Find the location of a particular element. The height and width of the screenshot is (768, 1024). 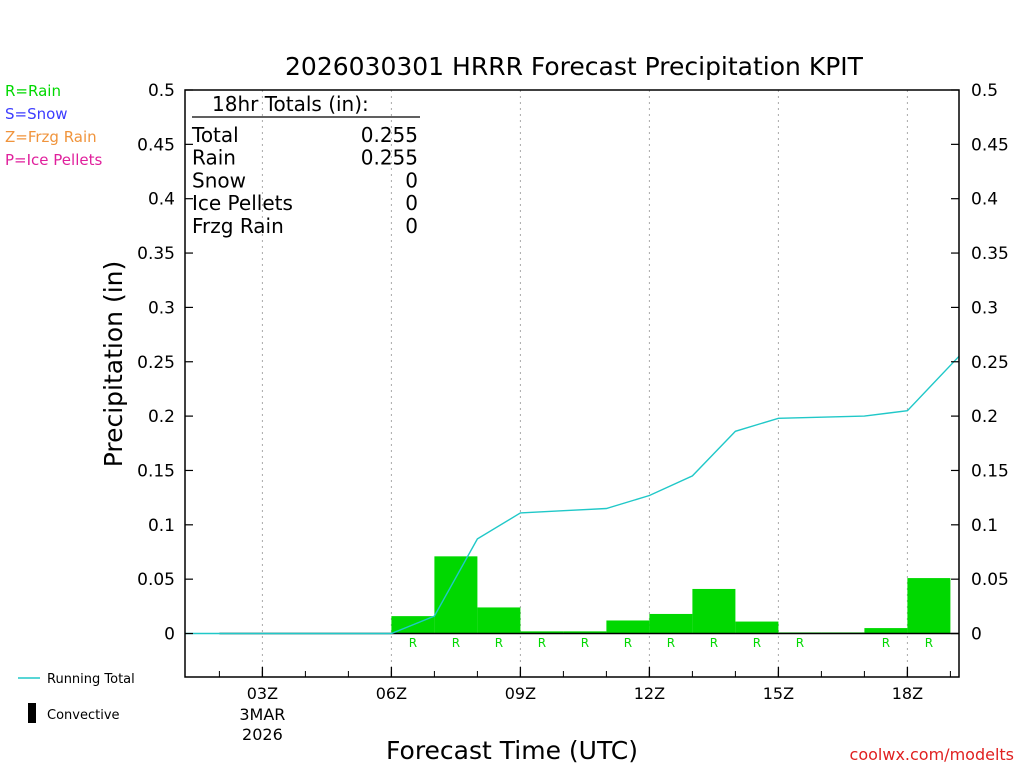

x-tick-label: 18Z is located at coordinates (907, 693).